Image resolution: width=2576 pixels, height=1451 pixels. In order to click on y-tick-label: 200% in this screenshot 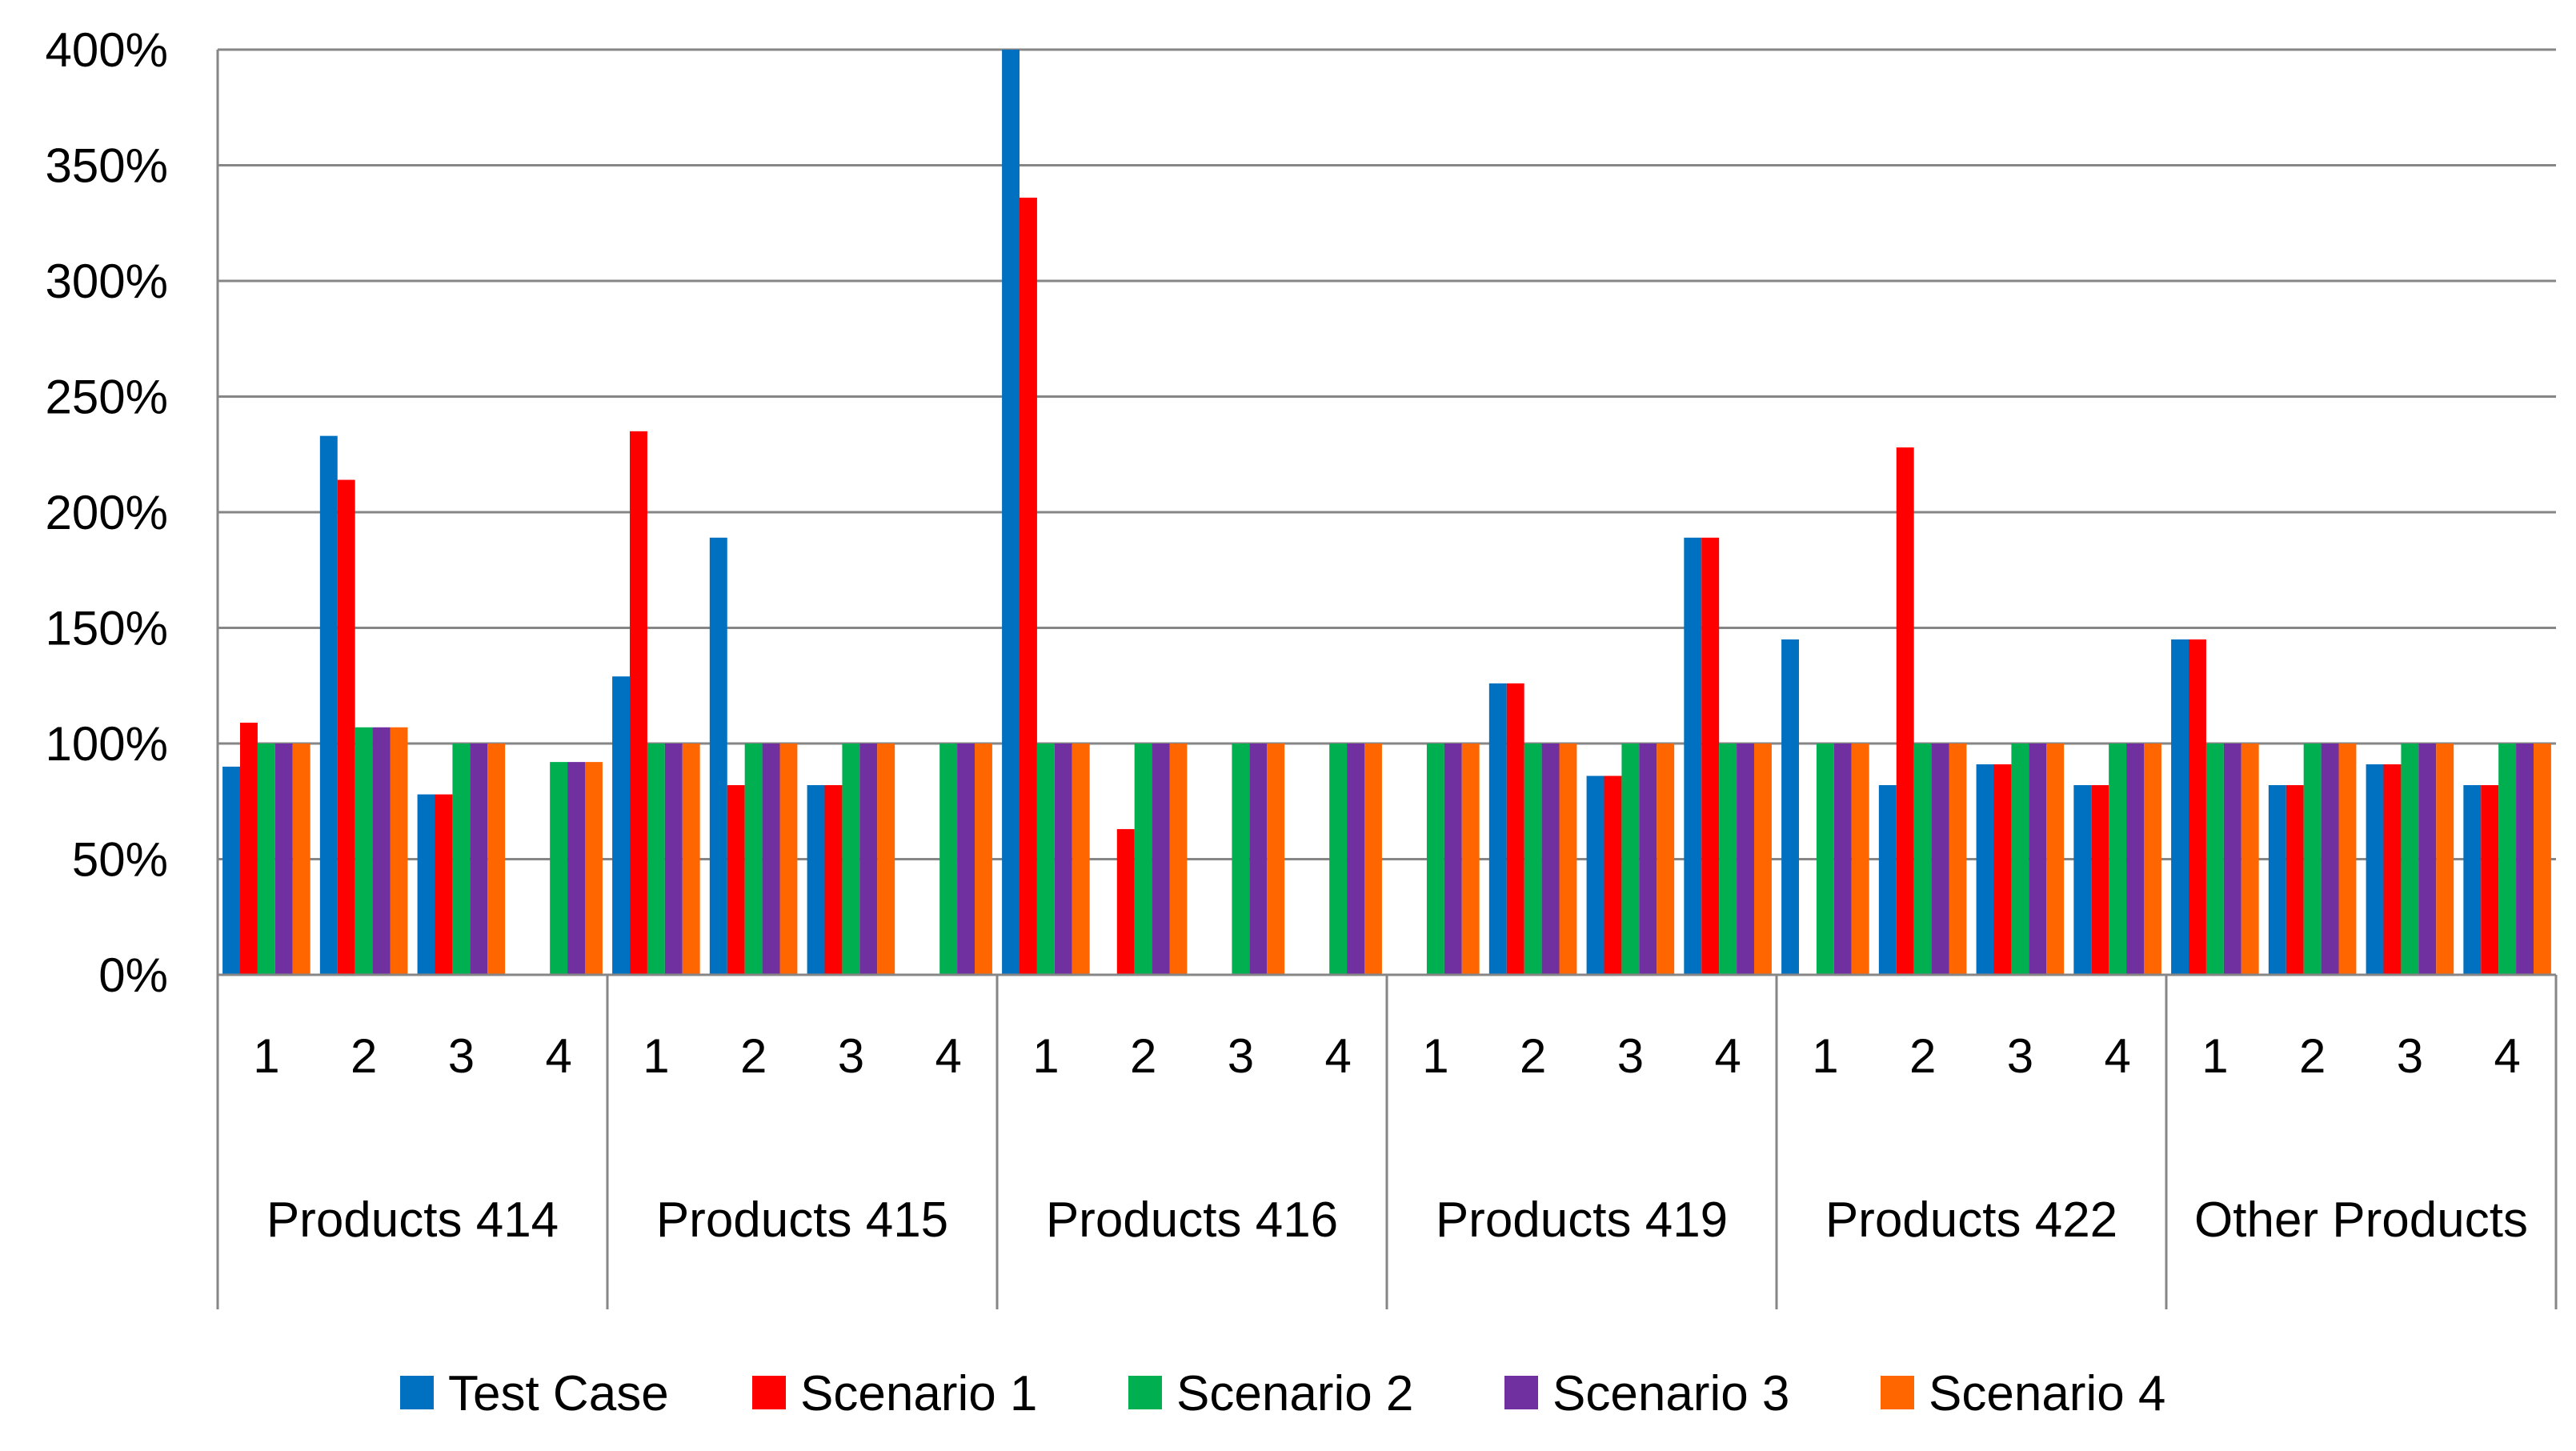, I will do `click(107, 512)`.